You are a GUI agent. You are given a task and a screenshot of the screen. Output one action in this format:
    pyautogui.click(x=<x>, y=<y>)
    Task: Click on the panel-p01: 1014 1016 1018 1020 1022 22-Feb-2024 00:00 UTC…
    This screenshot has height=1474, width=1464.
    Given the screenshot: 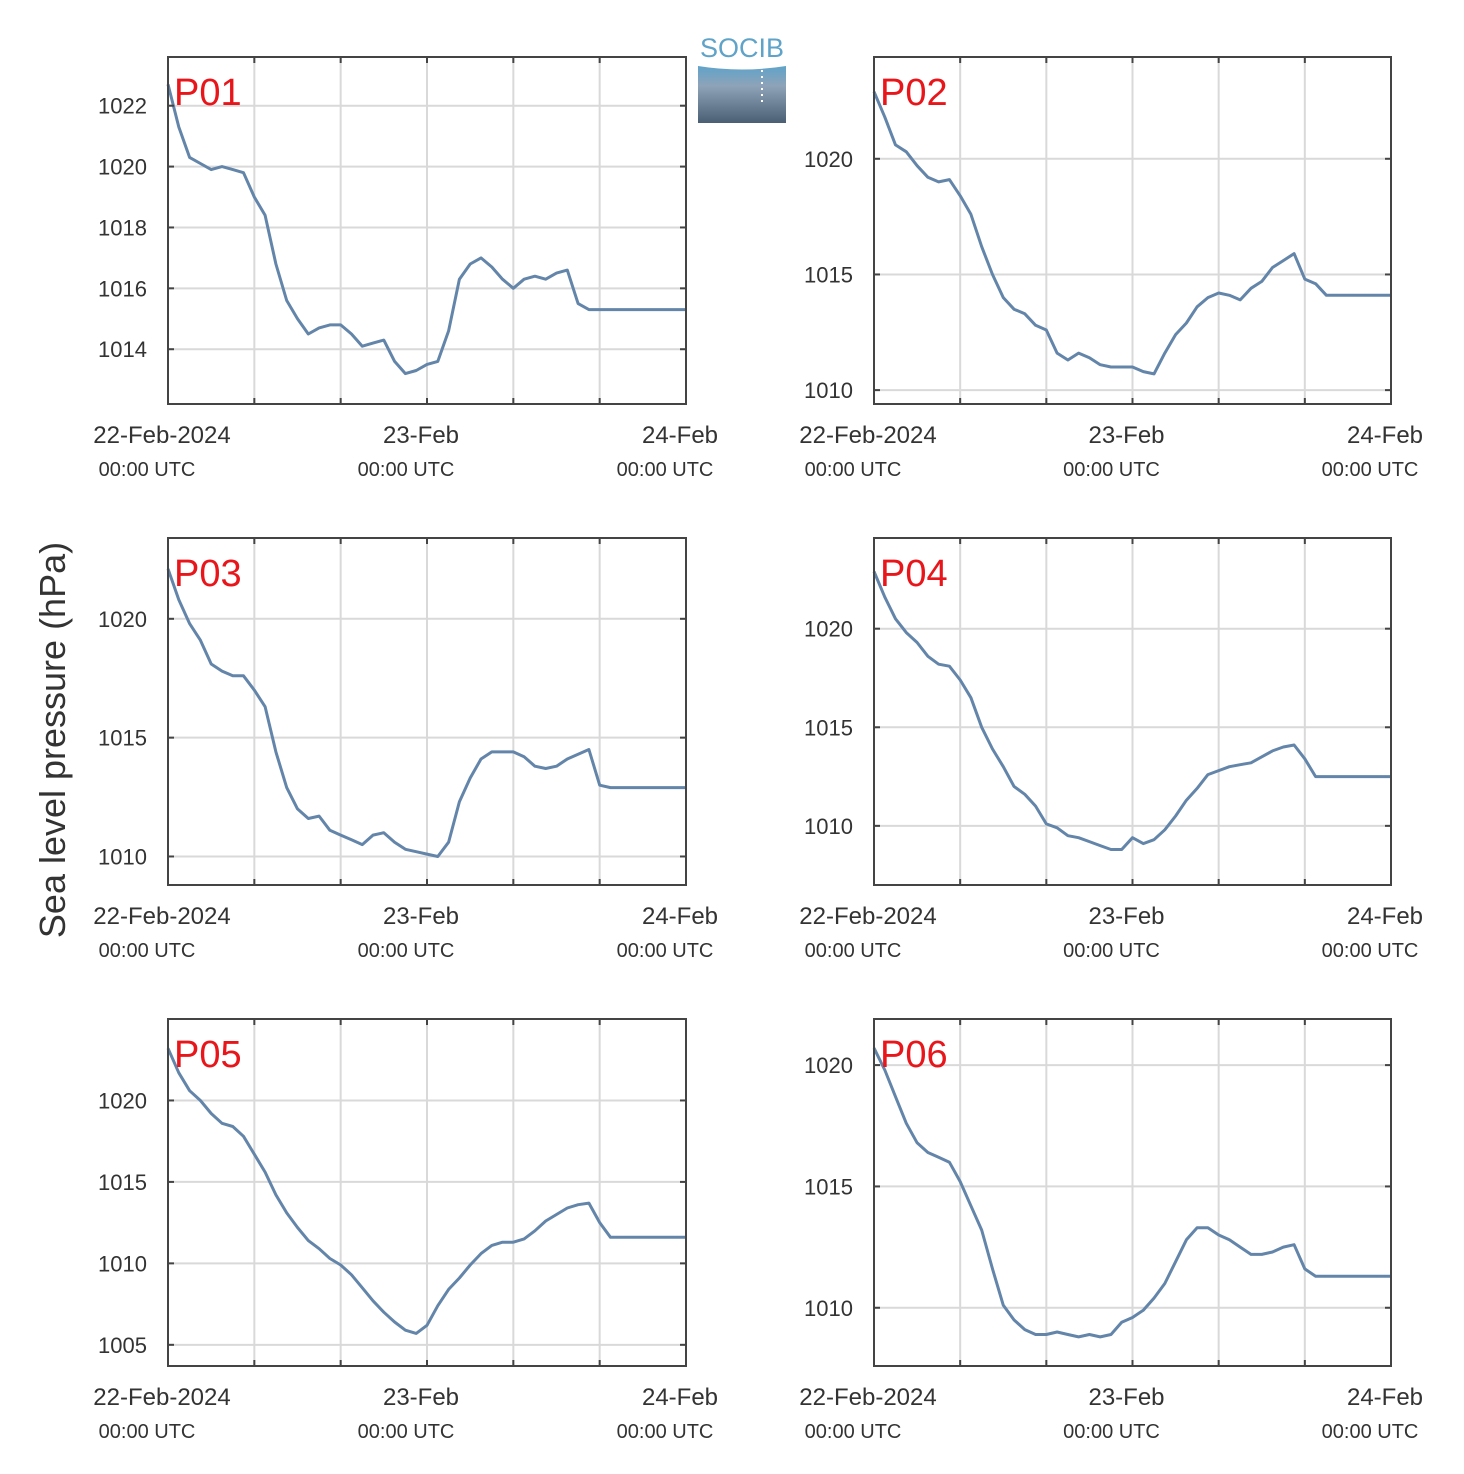 What is the action you would take?
    pyautogui.click(x=405, y=268)
    